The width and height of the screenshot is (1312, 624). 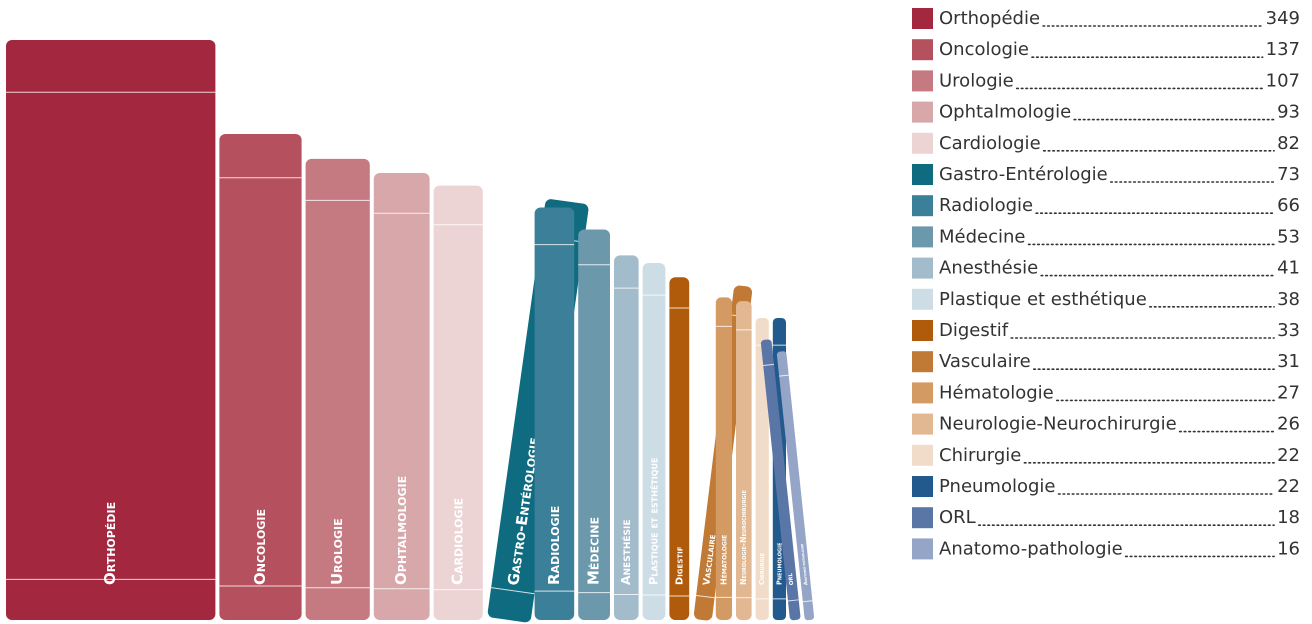 I want to click on legend-value: 66, so click(x=1288, y=205).